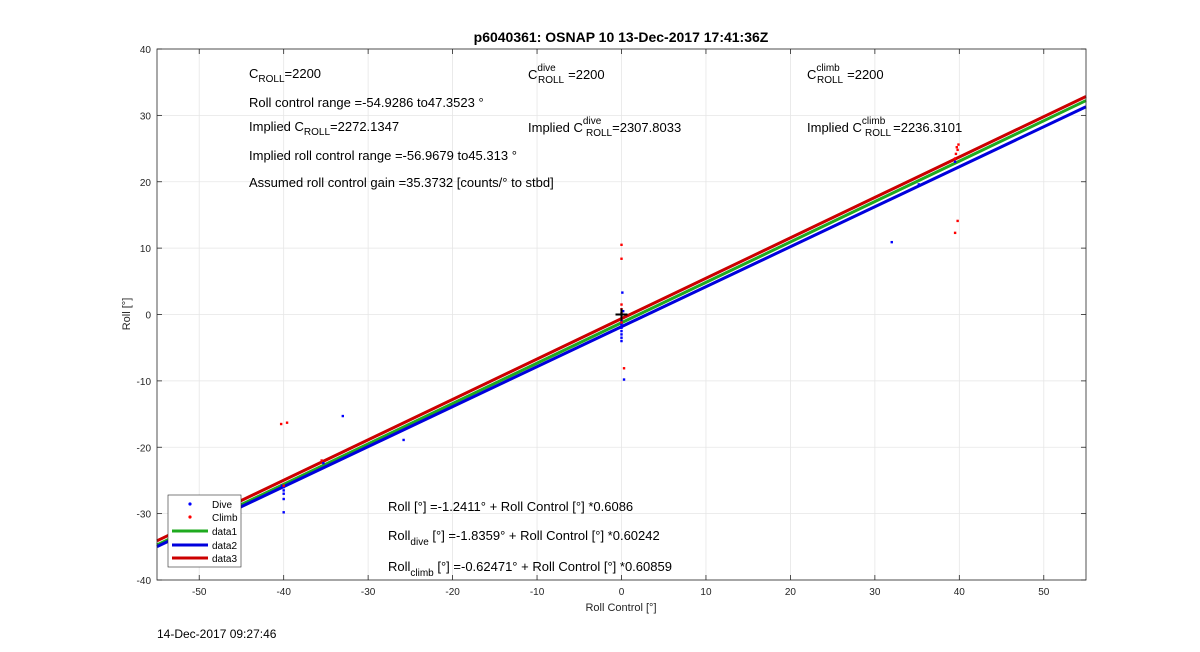  Describe the element at coordinates (146, 50) in the screenshot. I see `y-tick-label: 40` at that location.